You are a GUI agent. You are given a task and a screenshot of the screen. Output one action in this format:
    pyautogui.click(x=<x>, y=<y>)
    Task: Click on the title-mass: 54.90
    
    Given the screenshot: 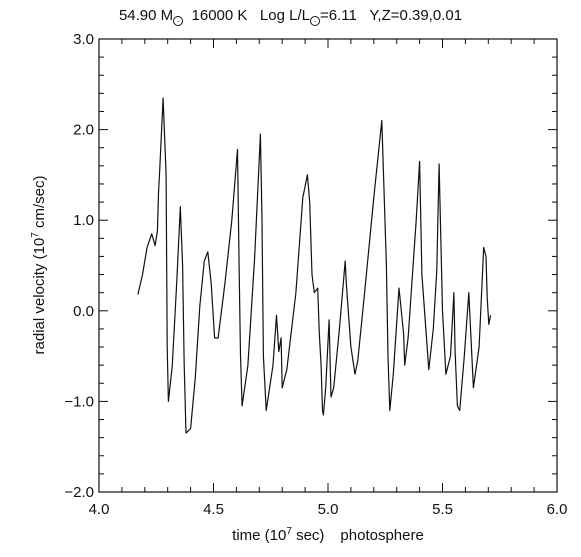 What is the action you would take?
    pyautogui.click(x=137, y=15)
    